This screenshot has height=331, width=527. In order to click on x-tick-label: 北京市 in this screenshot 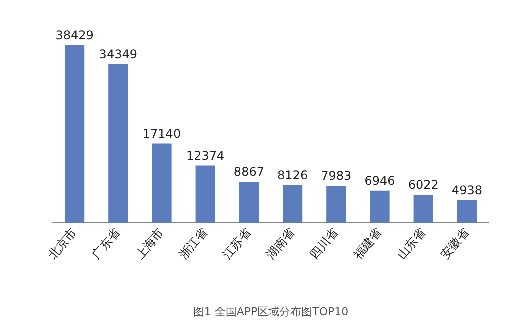, I will do `click(63, 244)`.